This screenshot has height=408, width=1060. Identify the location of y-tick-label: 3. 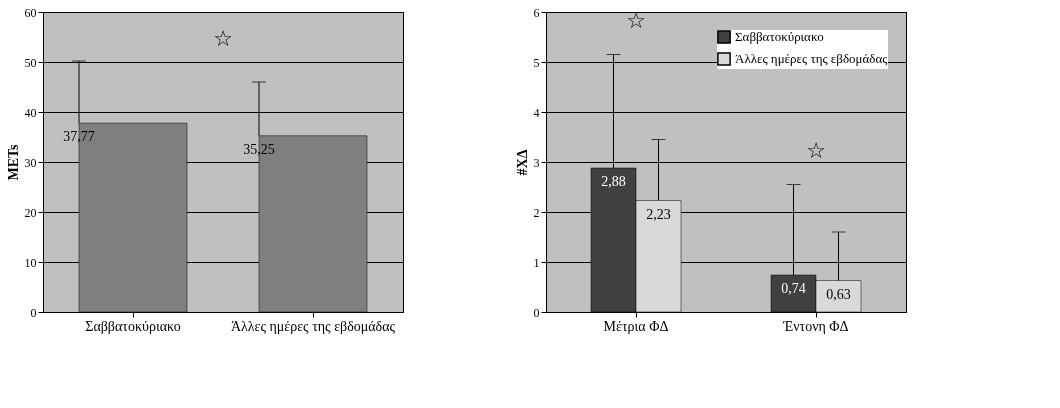
(536, 162).